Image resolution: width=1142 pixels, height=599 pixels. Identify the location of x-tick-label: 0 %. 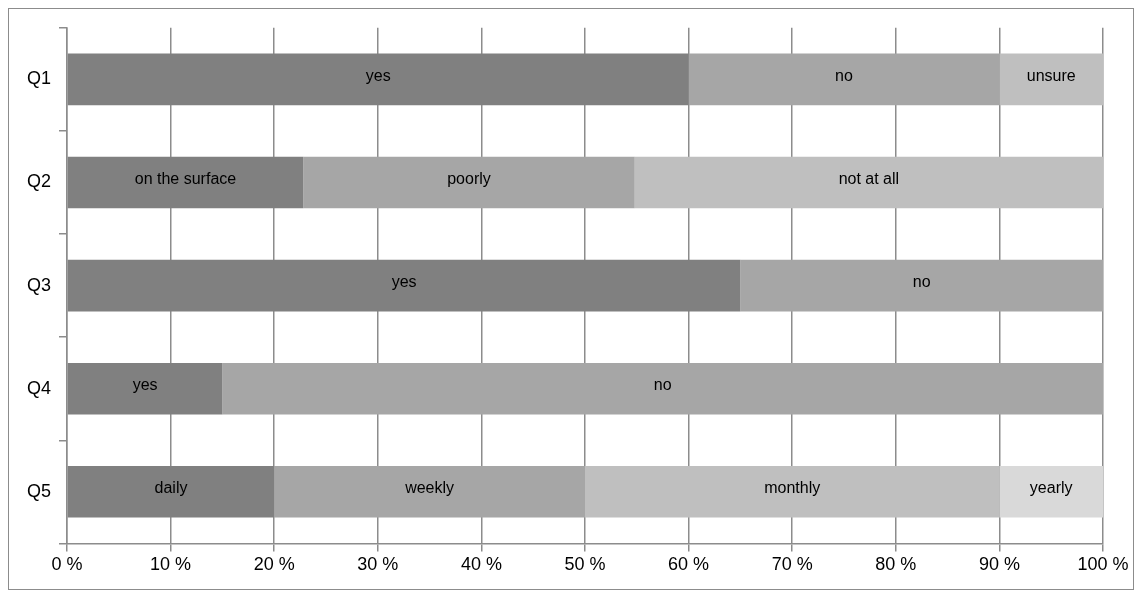
(67, 564).